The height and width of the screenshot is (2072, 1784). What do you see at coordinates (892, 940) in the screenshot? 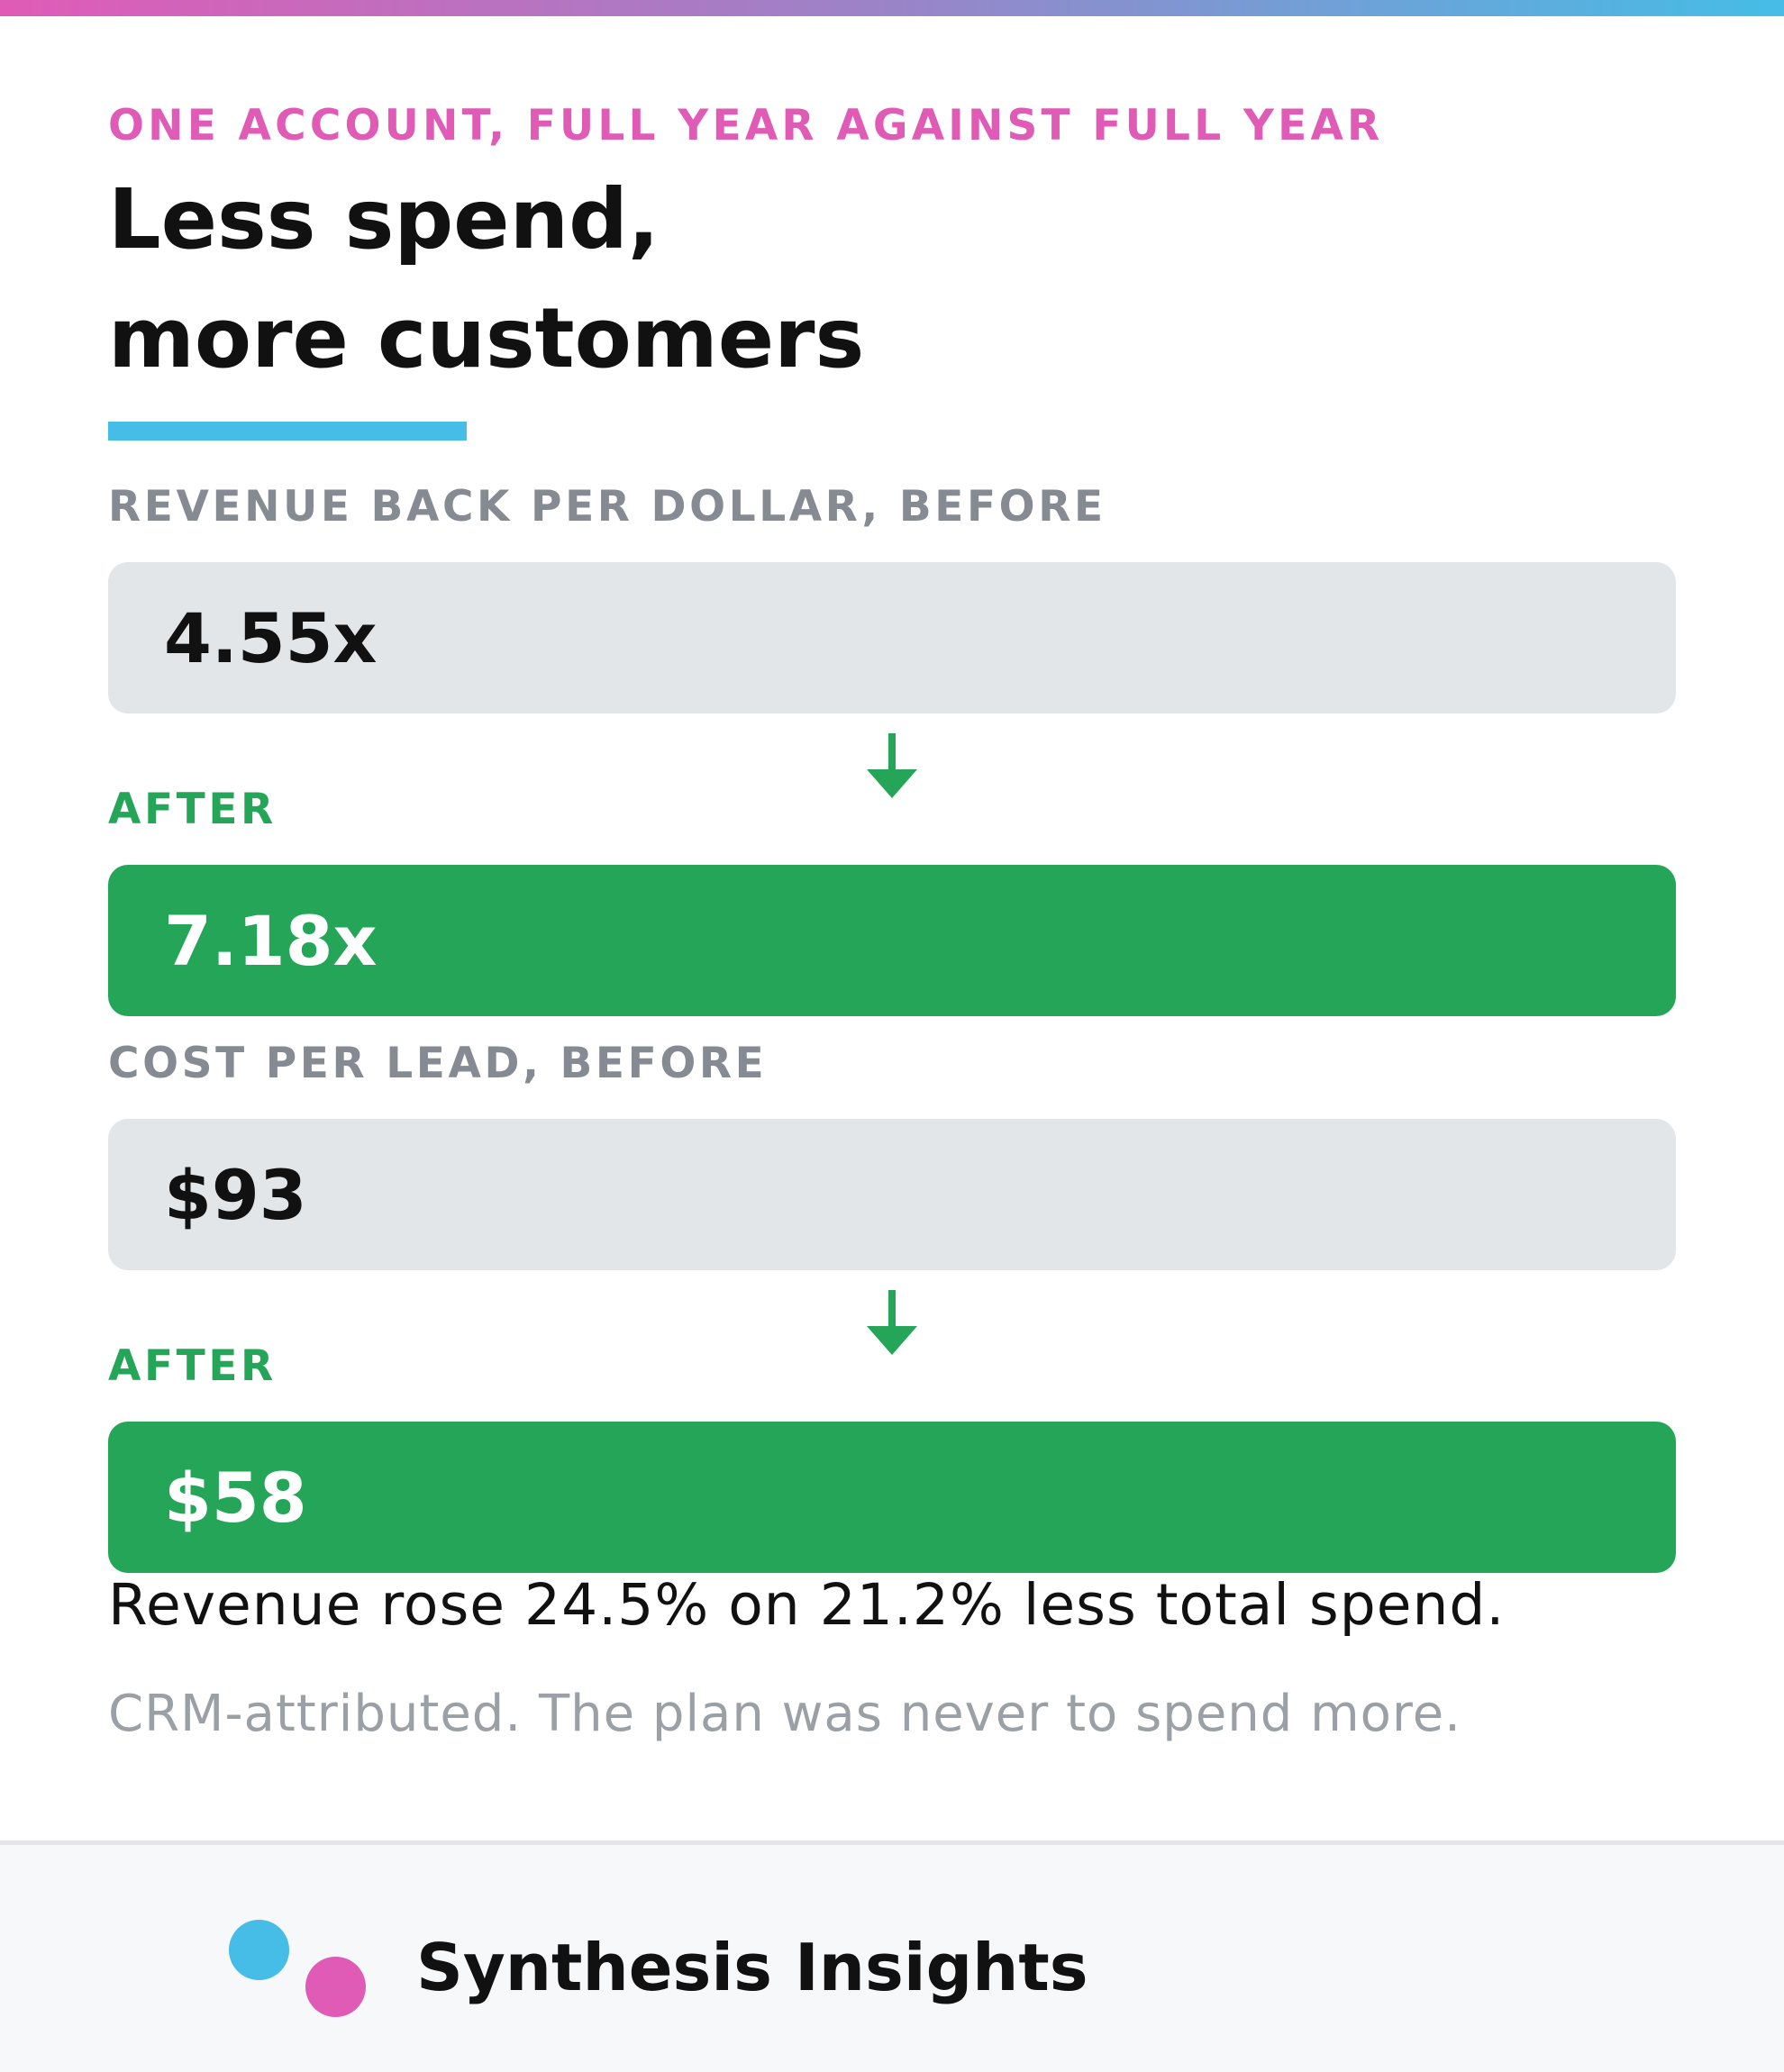
I see `metric-1-after-box: 7.18x` at bounding box center [892, 940].